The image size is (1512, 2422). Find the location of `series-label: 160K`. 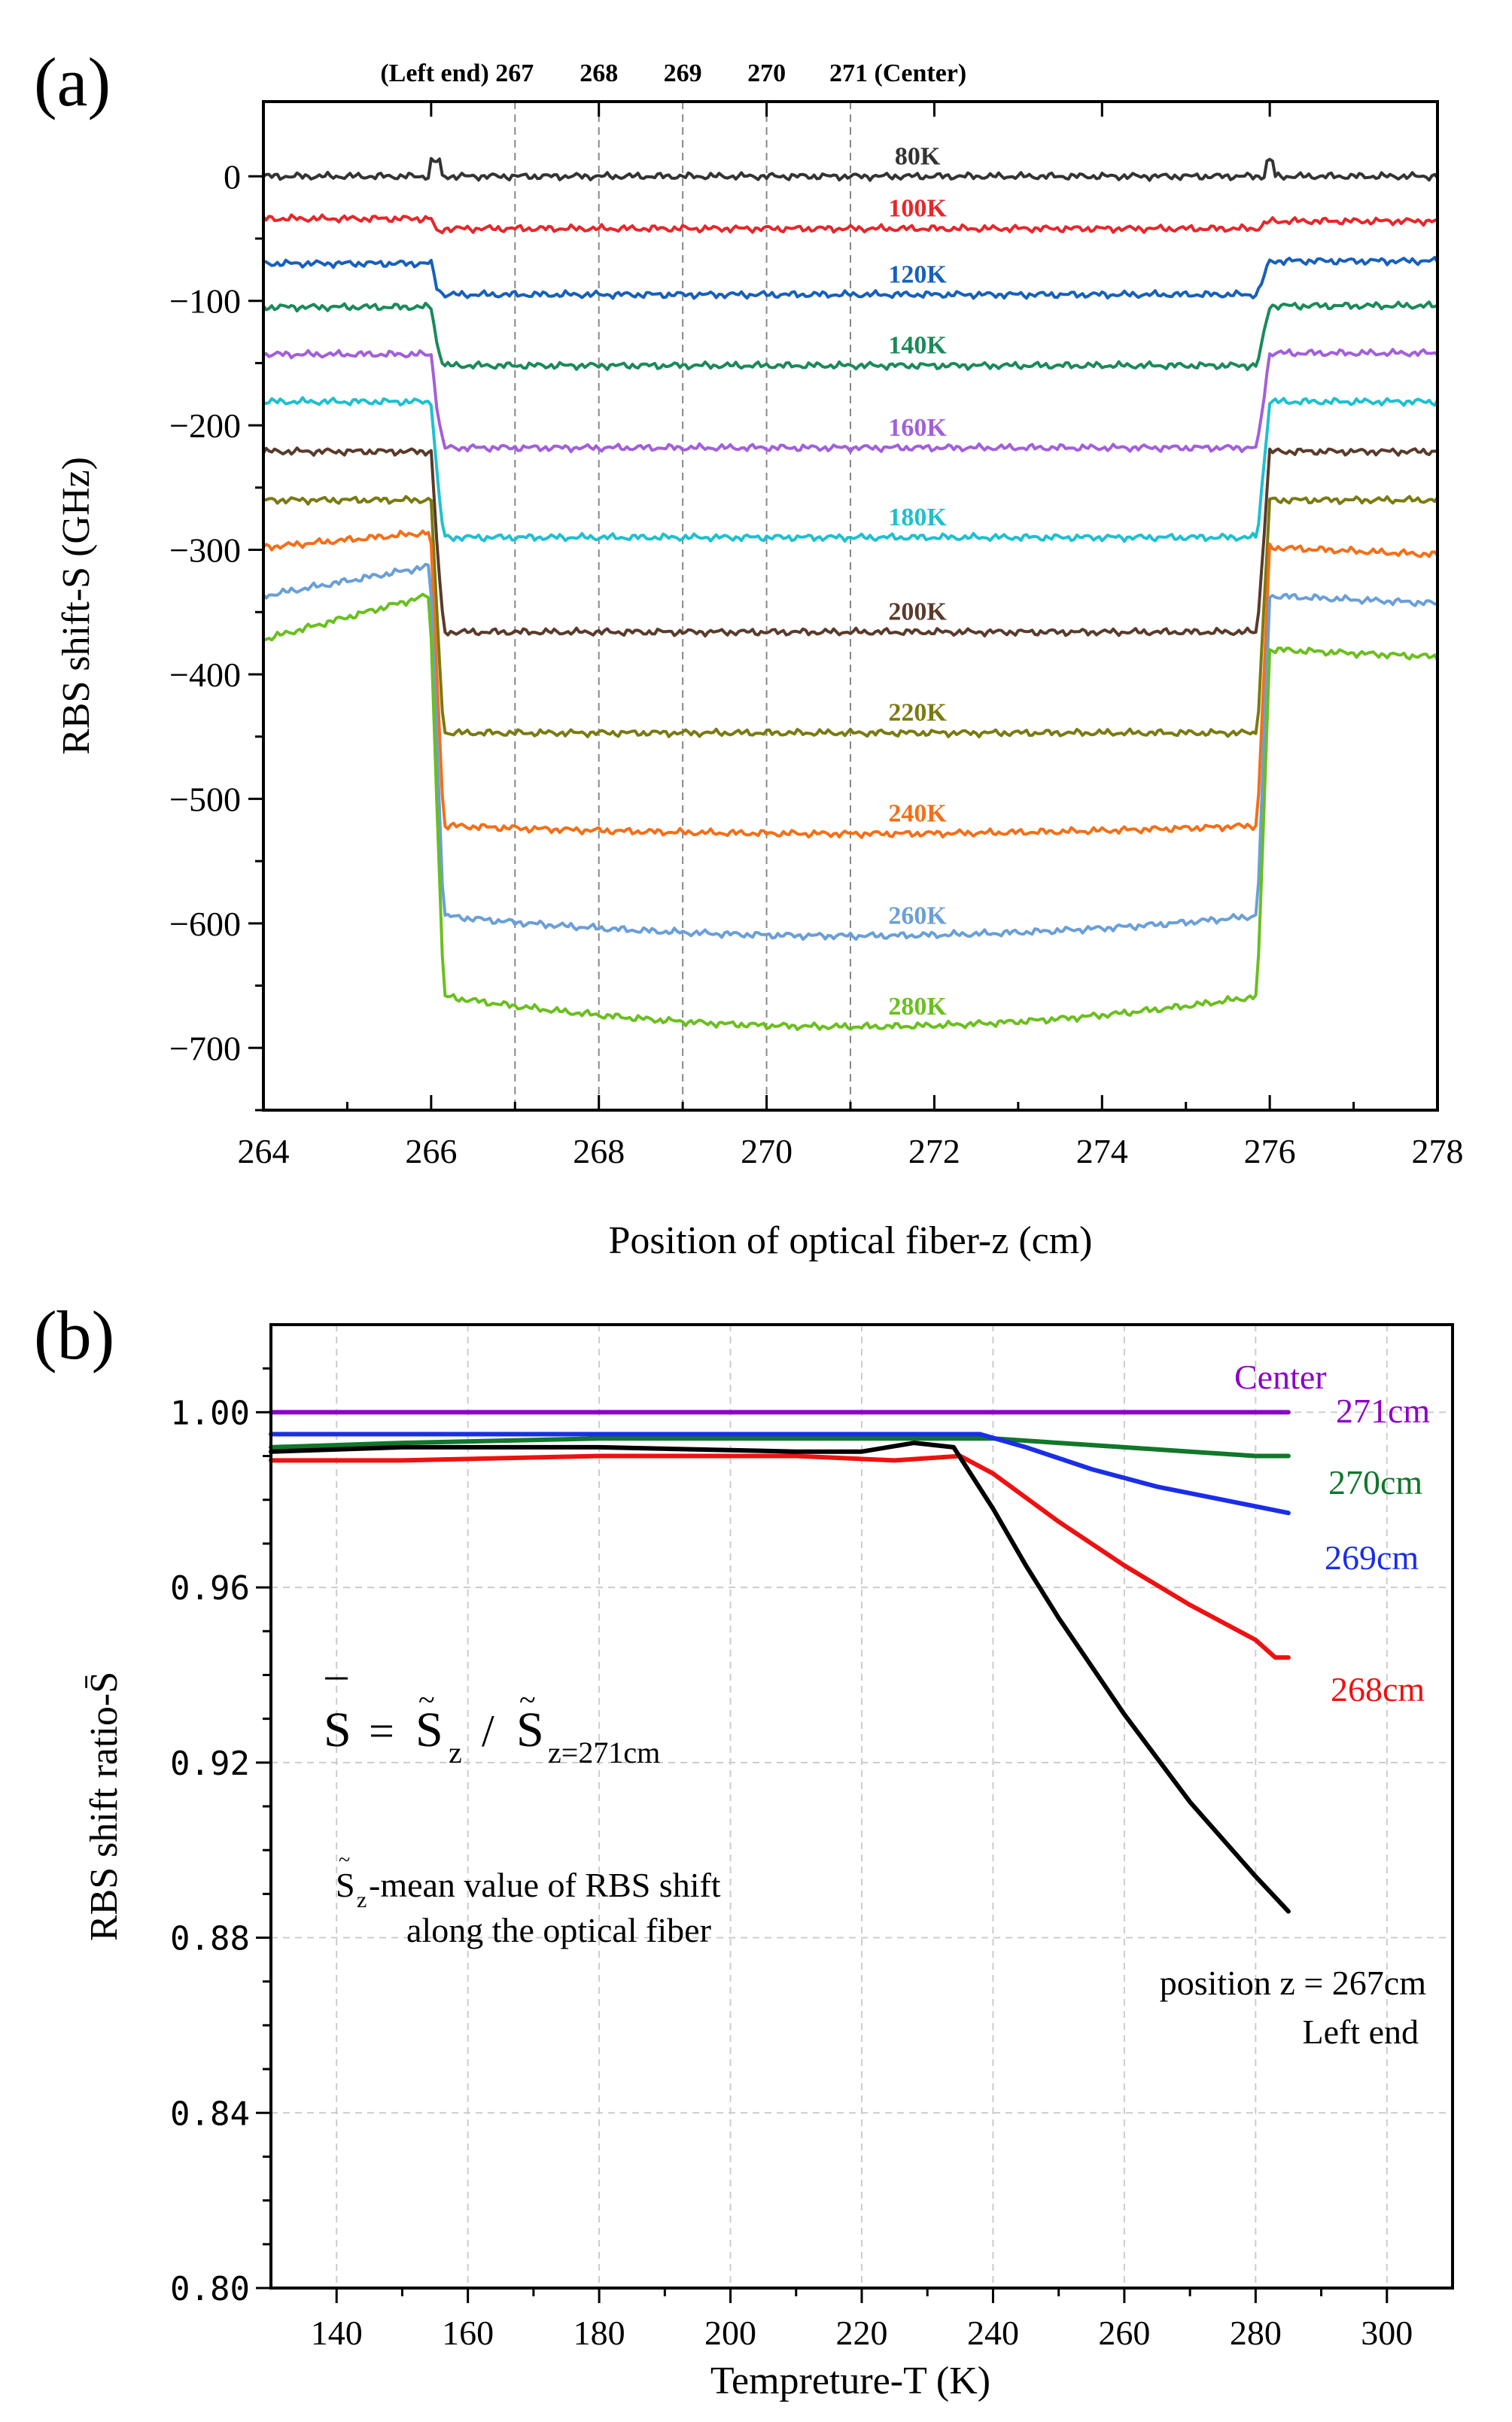

series-label: 160K is located at coordinates (918, 428).